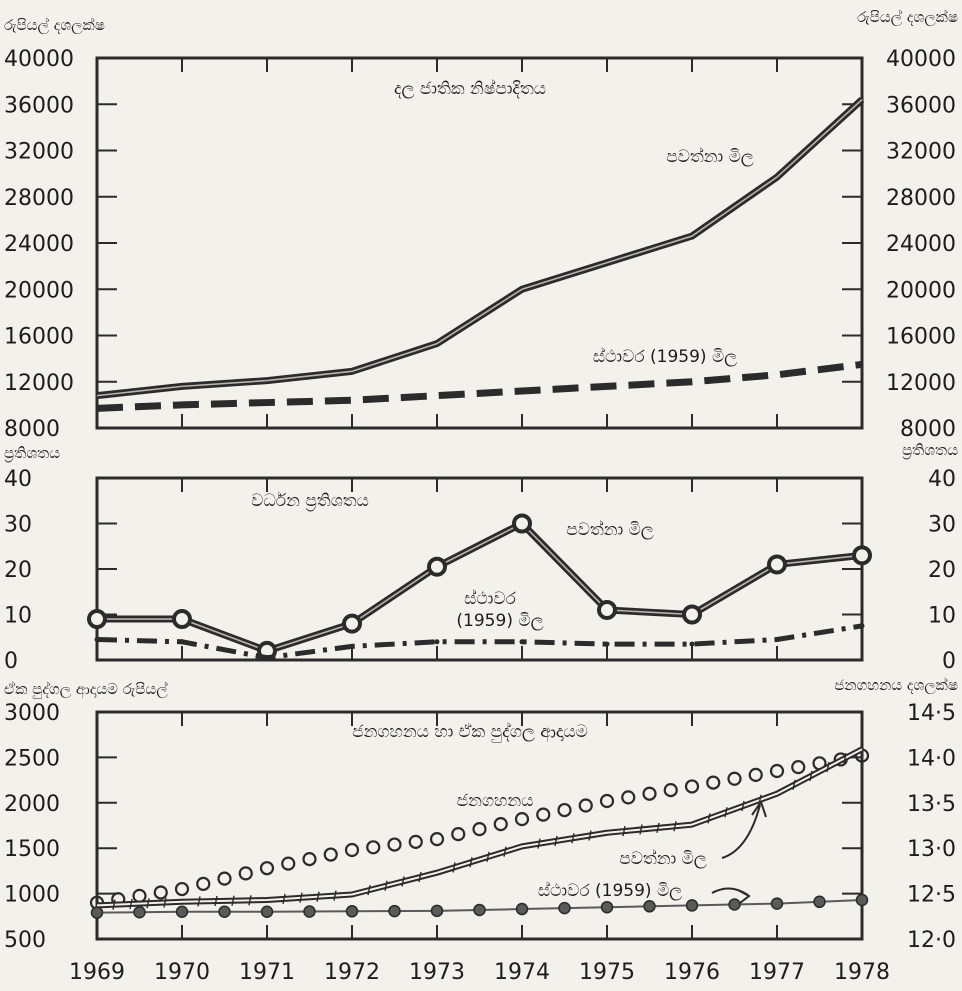  What do you see at coordinates (942, 525) in the screenshot?
I see `right-y-tick-label: 30` at bounding box center [942, 525].